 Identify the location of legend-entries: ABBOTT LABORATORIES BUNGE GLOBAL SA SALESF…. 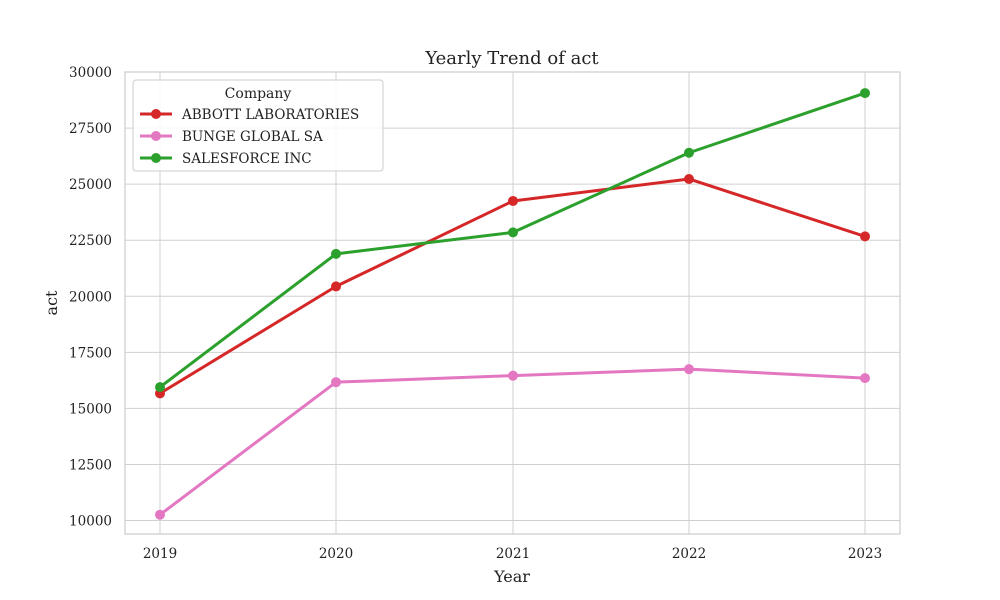
(249, 137).